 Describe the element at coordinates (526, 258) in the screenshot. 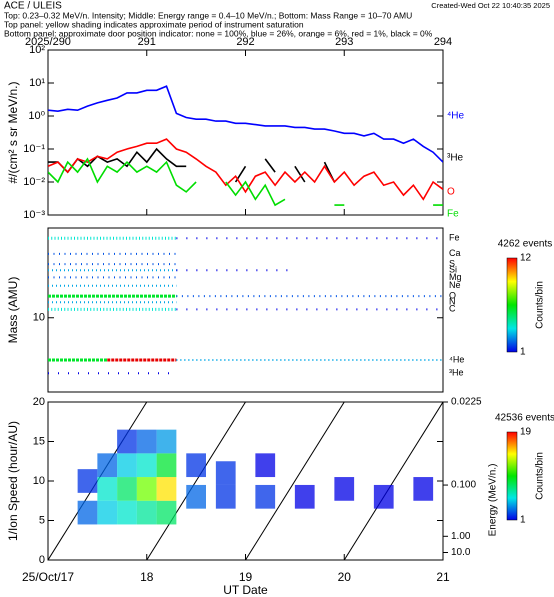

I see `colorbar-tick-label: 12` at that location.